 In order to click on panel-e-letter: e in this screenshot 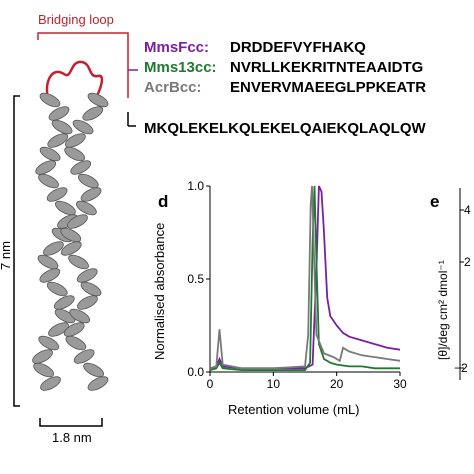, I will do `click(435, 201)`.